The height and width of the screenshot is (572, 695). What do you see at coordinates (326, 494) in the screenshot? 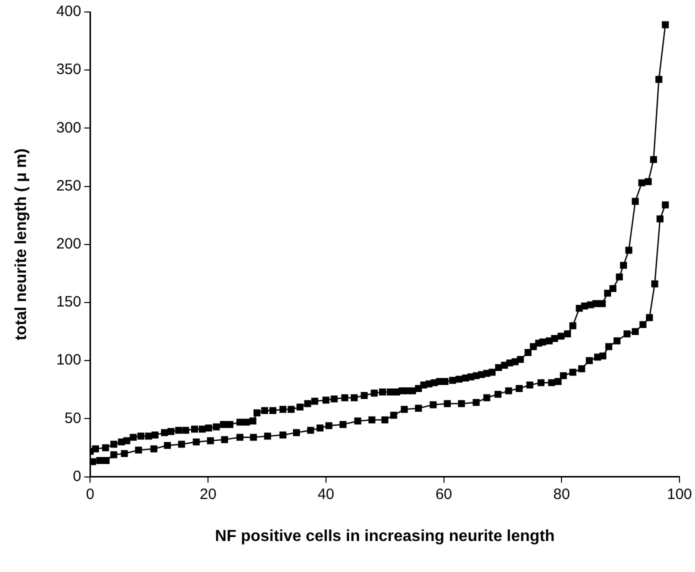
I see `x-tick-label: 40` at bounding box center [326, 494].